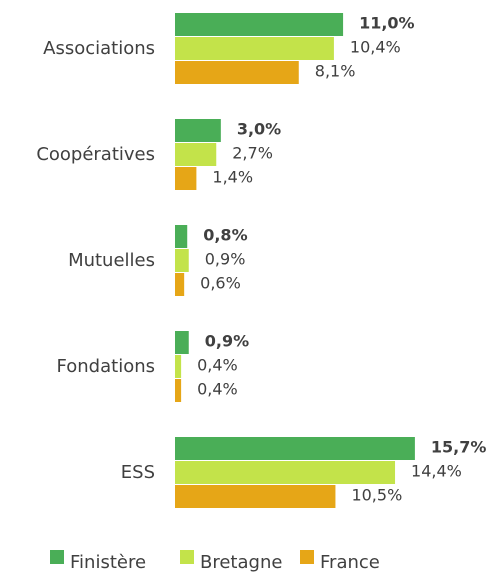 Image resolution: width=494 pixels, height=573 pixels. What do you see at coordinates (111, 260) in the screenshot?
I see `category-label: Mutuelles` at bounding box center [111, 260].